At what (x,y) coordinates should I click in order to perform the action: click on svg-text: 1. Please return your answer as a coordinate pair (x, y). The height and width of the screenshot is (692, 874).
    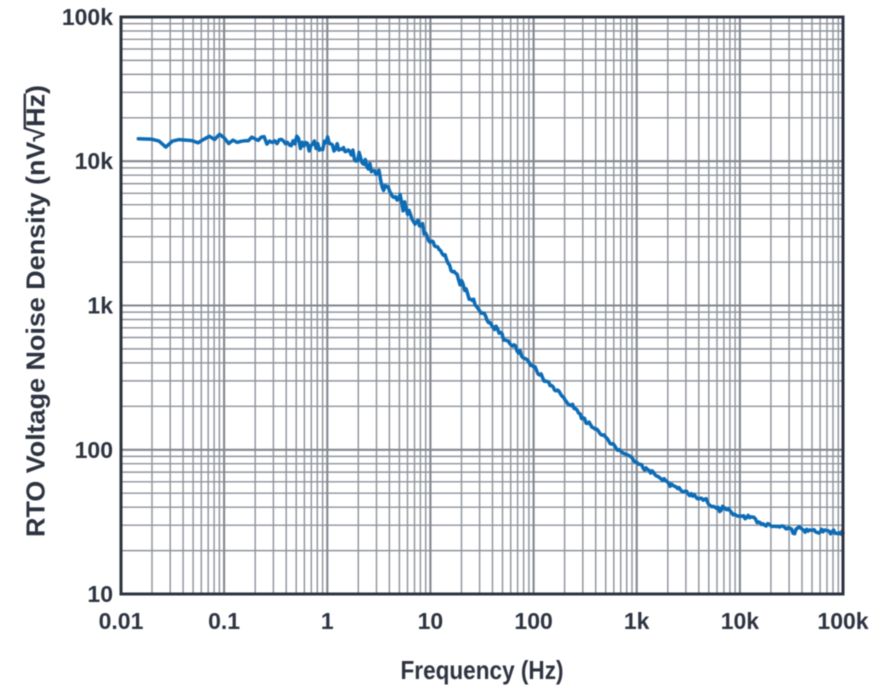
    Looking at the image, I should click on (327, 621).